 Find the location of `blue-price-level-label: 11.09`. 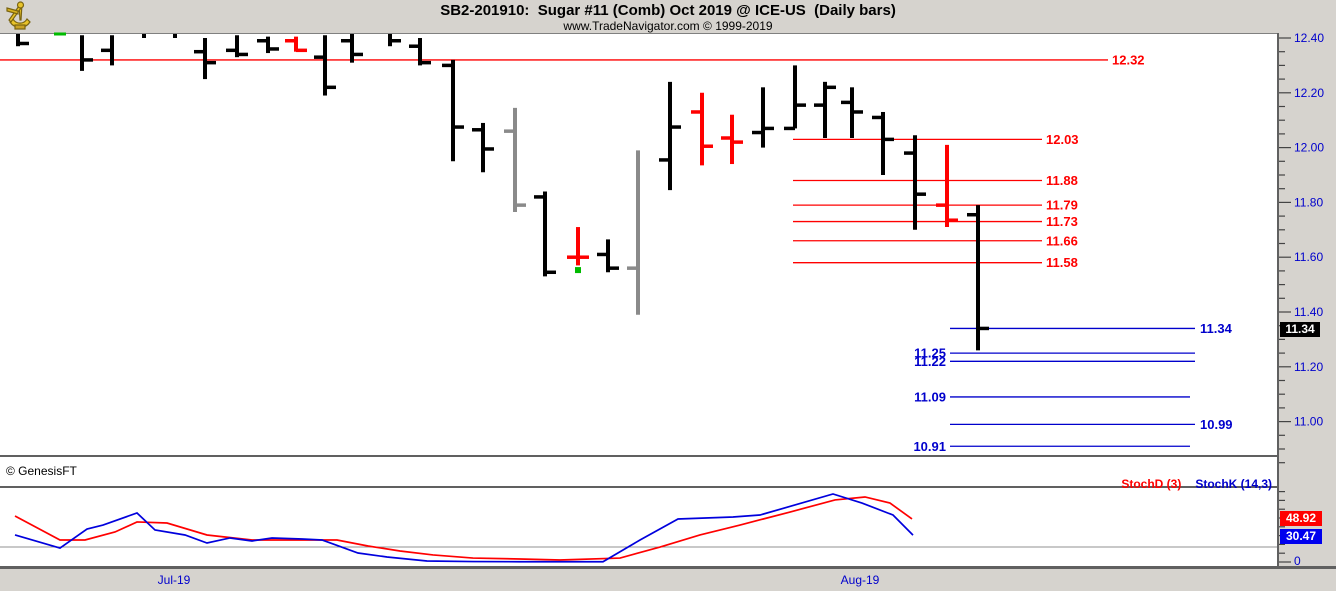

blue-price-level-label: 11.09 is located at coordinates (930, 396).